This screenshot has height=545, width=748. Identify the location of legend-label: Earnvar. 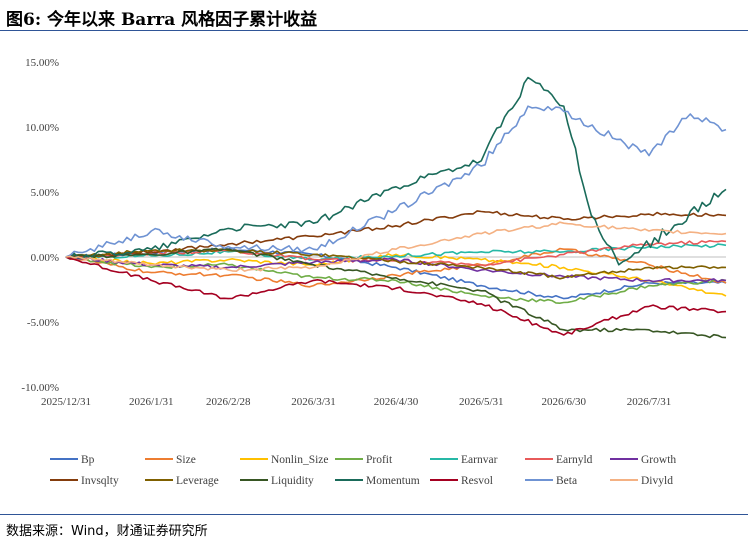
(479, 460).